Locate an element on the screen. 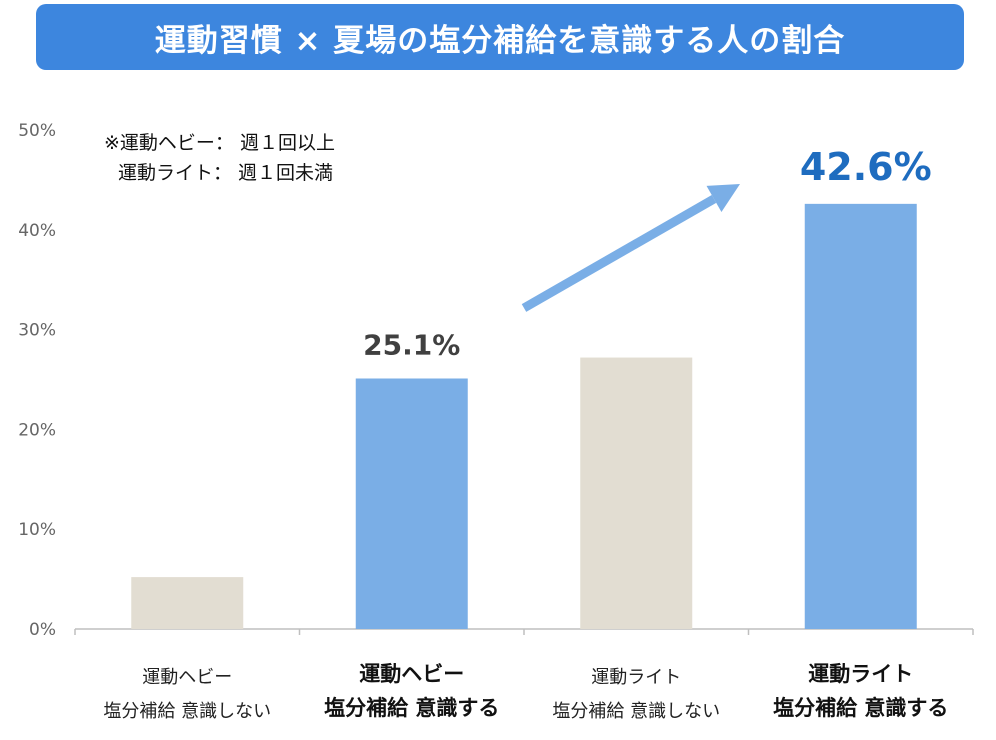  y-tick-label: 30% is located at coordinates (37, 331).